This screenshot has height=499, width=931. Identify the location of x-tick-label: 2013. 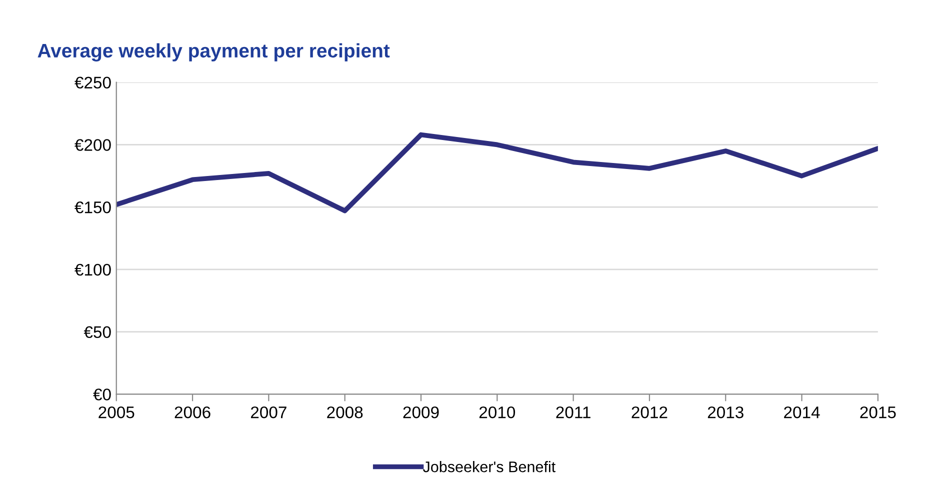
(726, 412).